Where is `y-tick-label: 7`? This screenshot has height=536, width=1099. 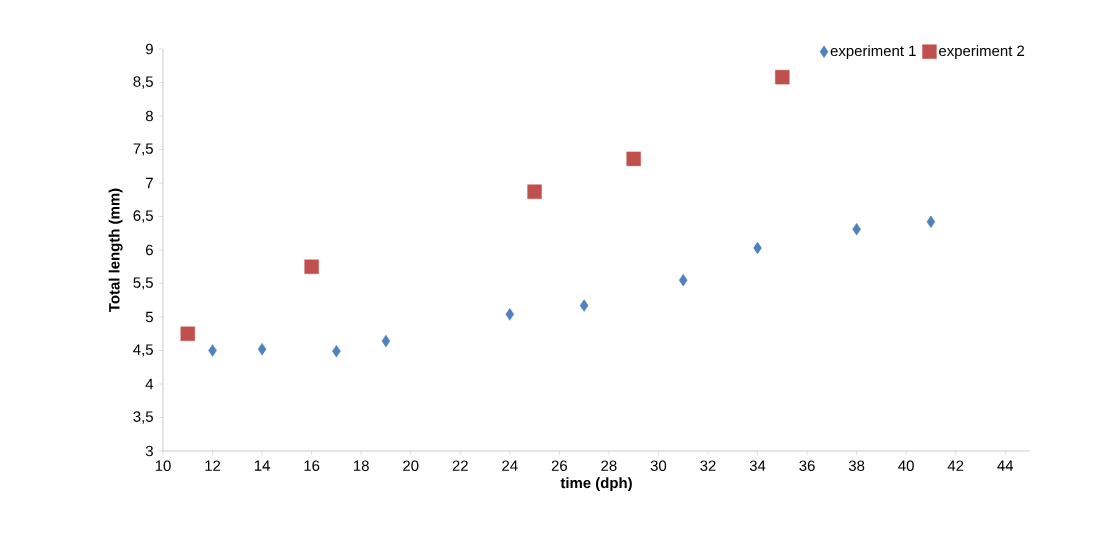
y-tick-label: 7 is located at coordinates (149, 183).